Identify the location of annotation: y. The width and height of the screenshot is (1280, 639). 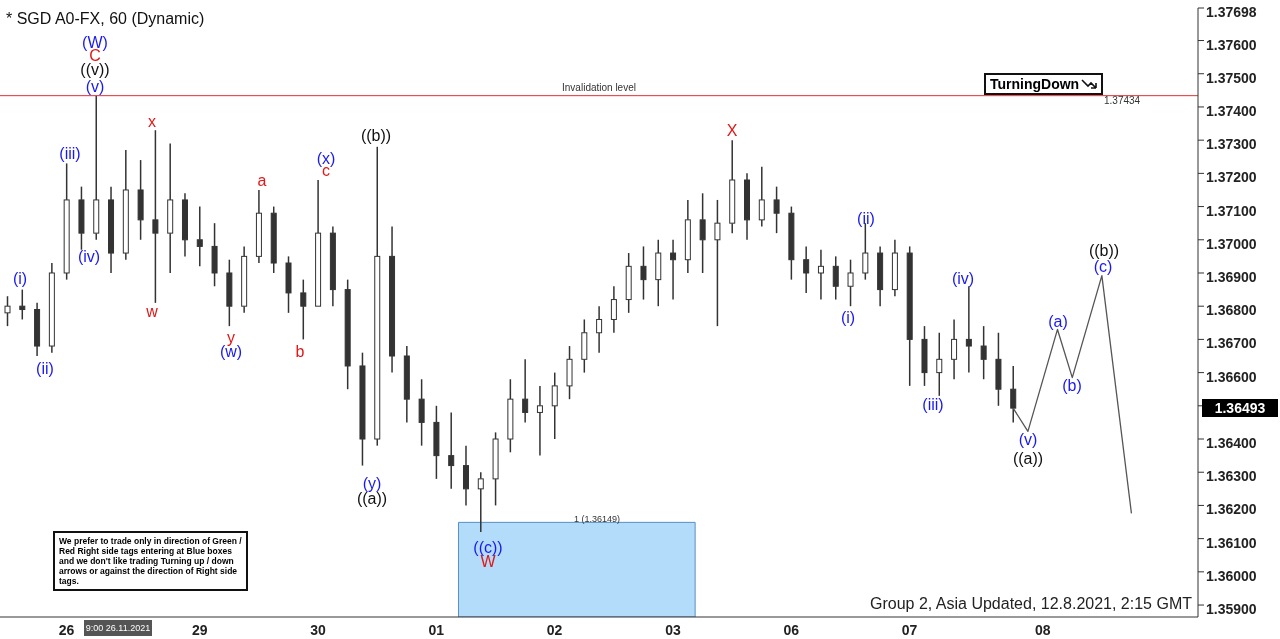
(231, 337).